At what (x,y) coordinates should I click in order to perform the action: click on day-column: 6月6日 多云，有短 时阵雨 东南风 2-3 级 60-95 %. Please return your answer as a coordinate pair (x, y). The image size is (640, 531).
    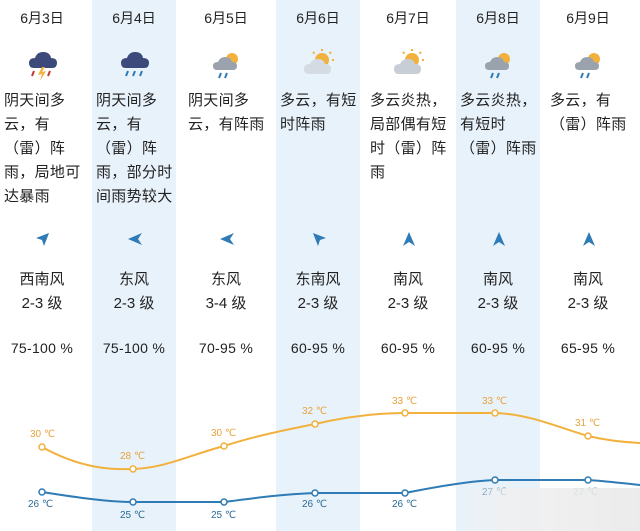
    Looking at the image, I should click on (318, 265).